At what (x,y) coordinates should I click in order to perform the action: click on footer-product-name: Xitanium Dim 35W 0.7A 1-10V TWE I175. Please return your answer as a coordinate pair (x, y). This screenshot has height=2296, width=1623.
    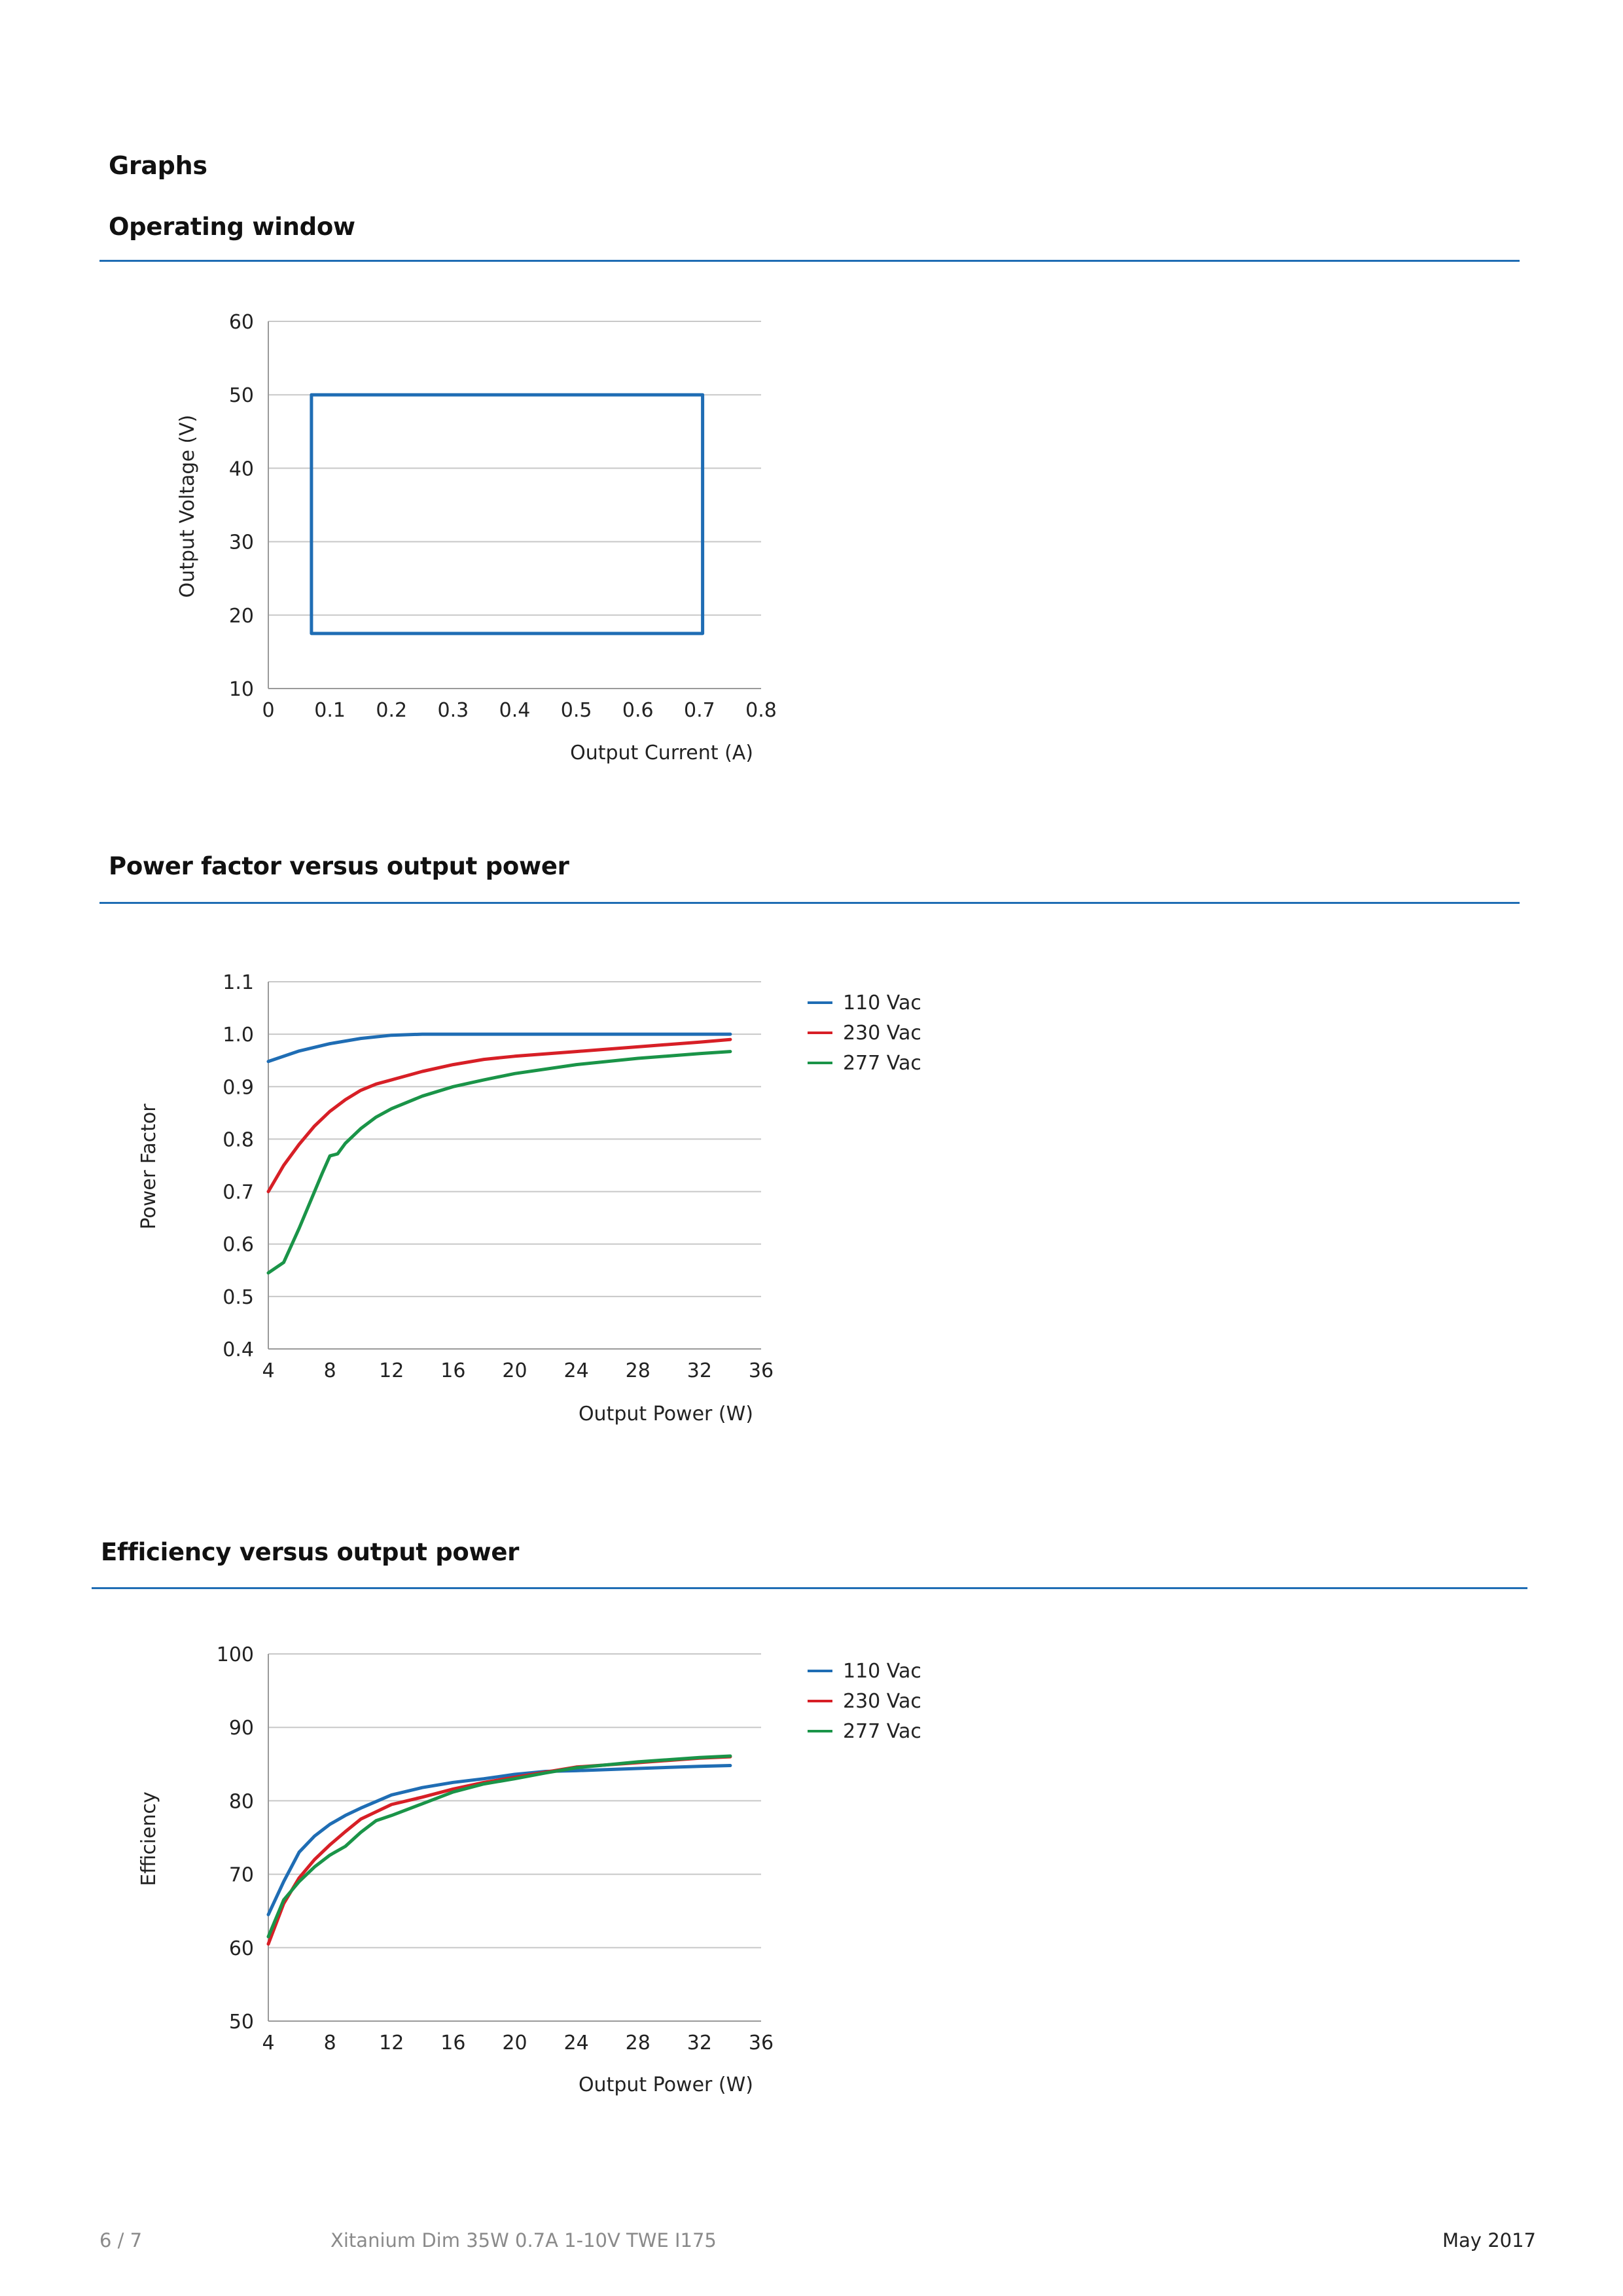
    Looking at the image, I should click on (523, 2240).